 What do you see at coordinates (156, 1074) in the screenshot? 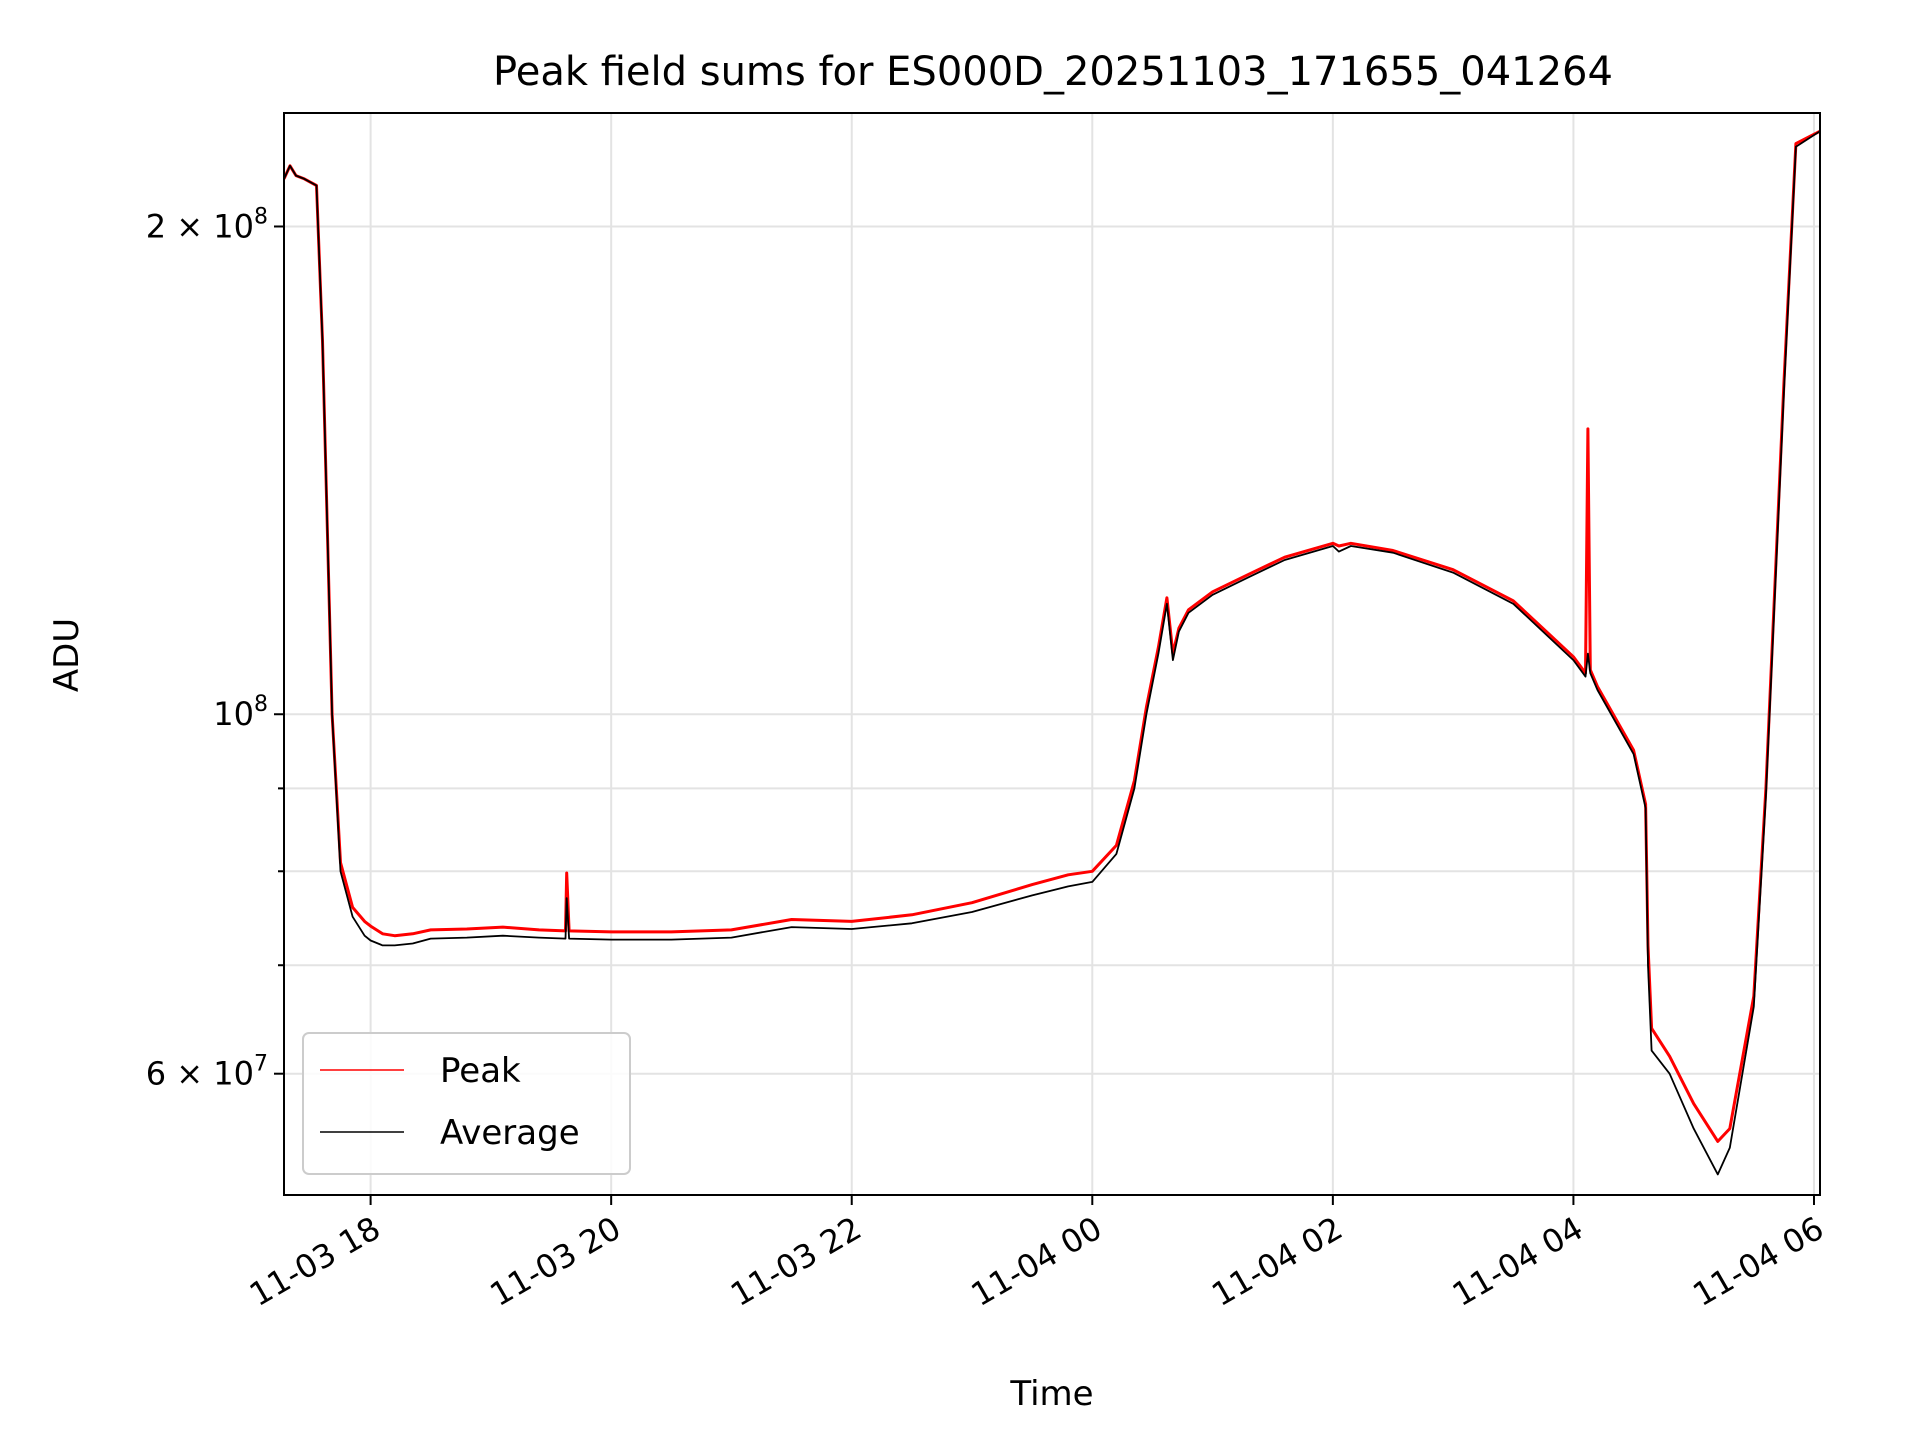
I see `y-tick-mantissa: 6` at bounding box center [156, 1074].